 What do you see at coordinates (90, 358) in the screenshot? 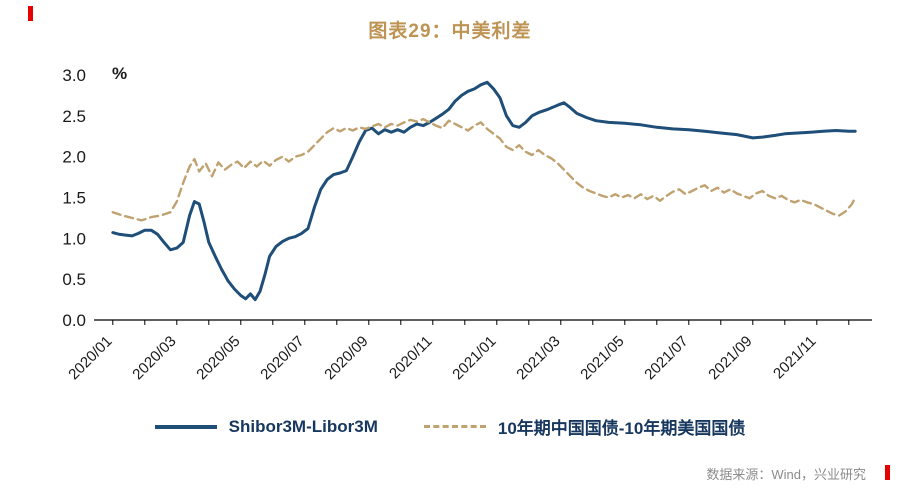
I see `x-axis-tick-label: 2020/01` at bounding box center [90, 358].